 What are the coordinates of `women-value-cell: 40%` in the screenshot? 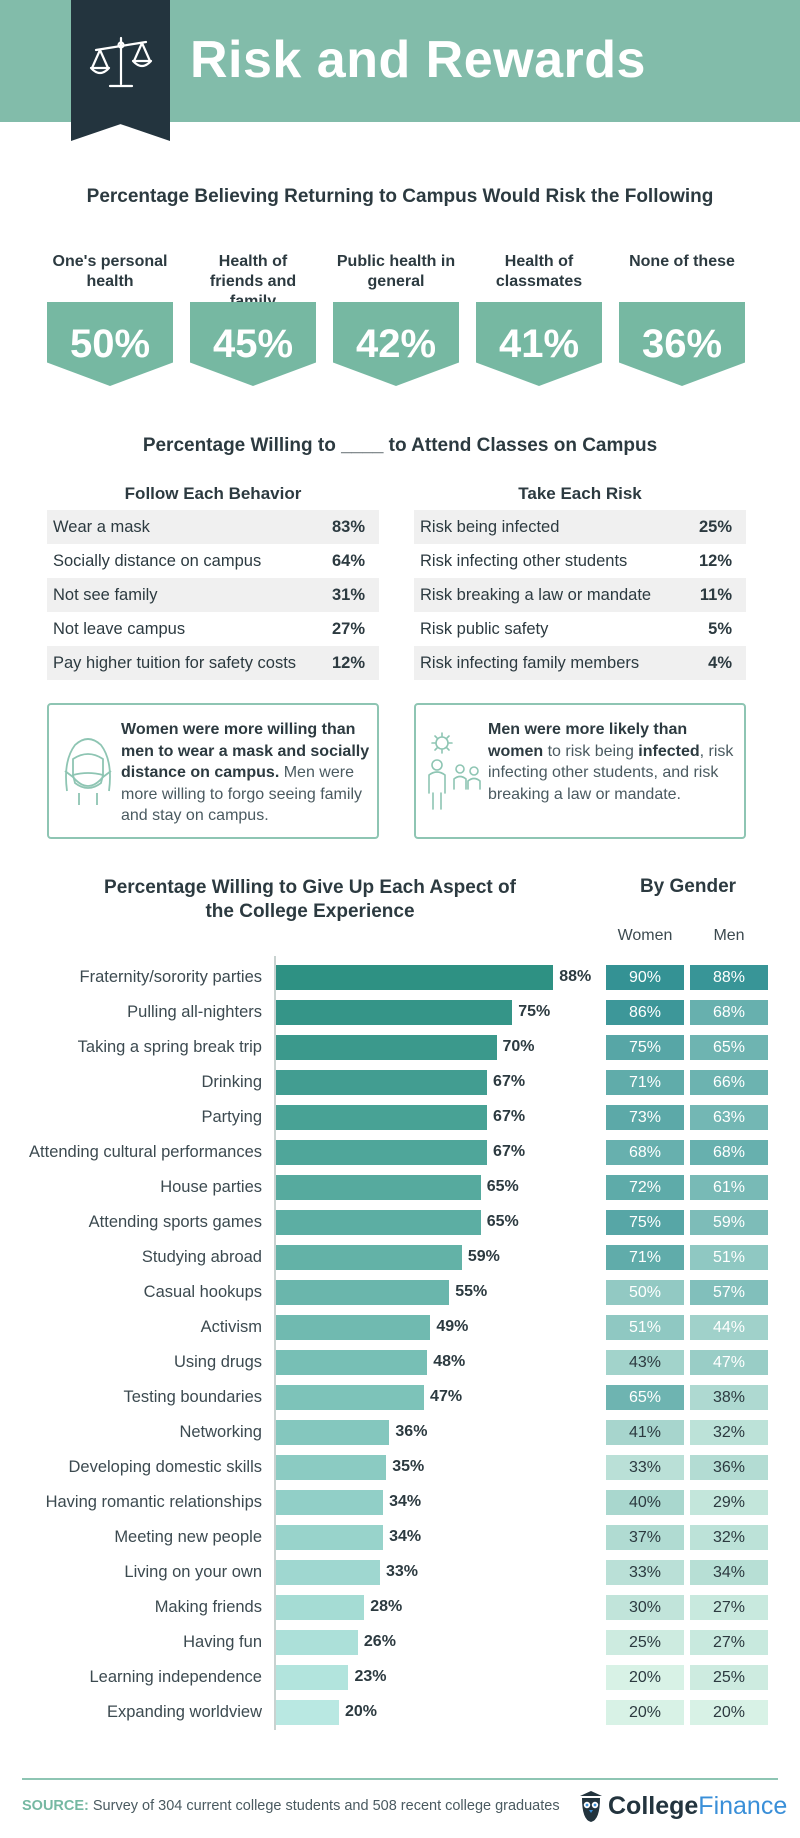 It's located at (645, 1502).